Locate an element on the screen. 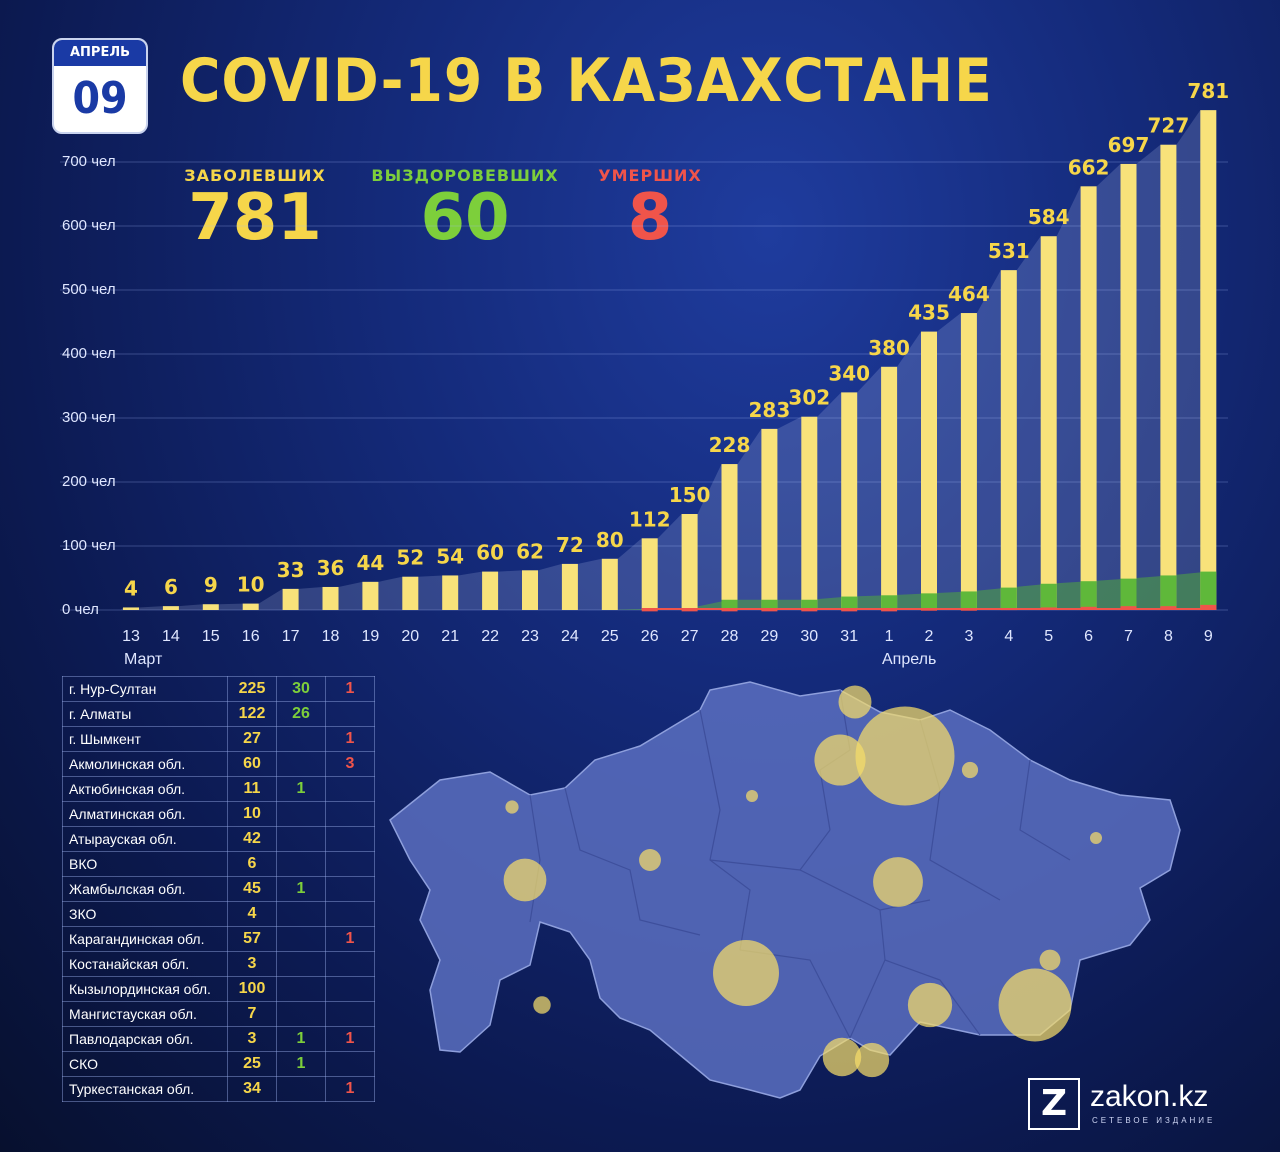 The height and width of the screenshot is (1152, 1280). region-name: Костанайская обл. is located at coordinates (145, 964).